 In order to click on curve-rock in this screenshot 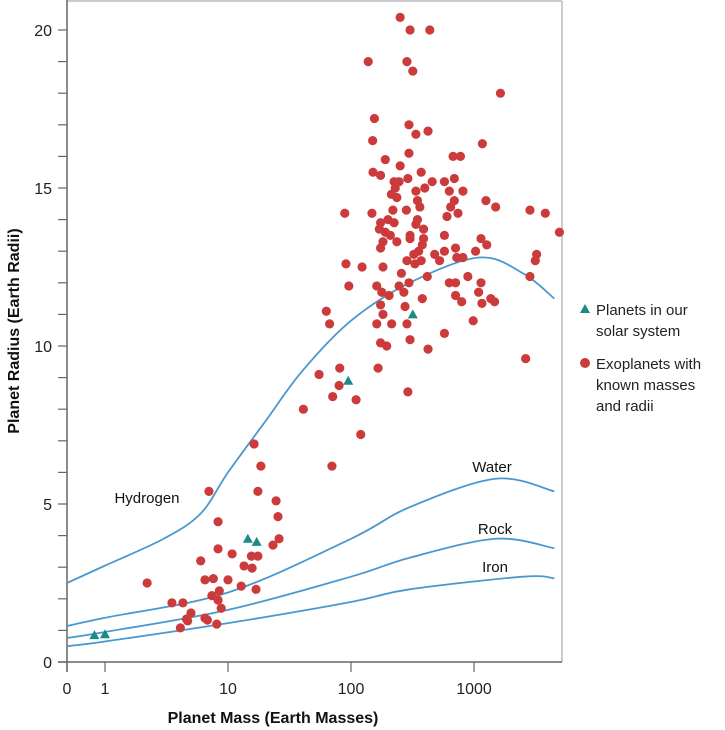, I will do `click(310, 588)`.